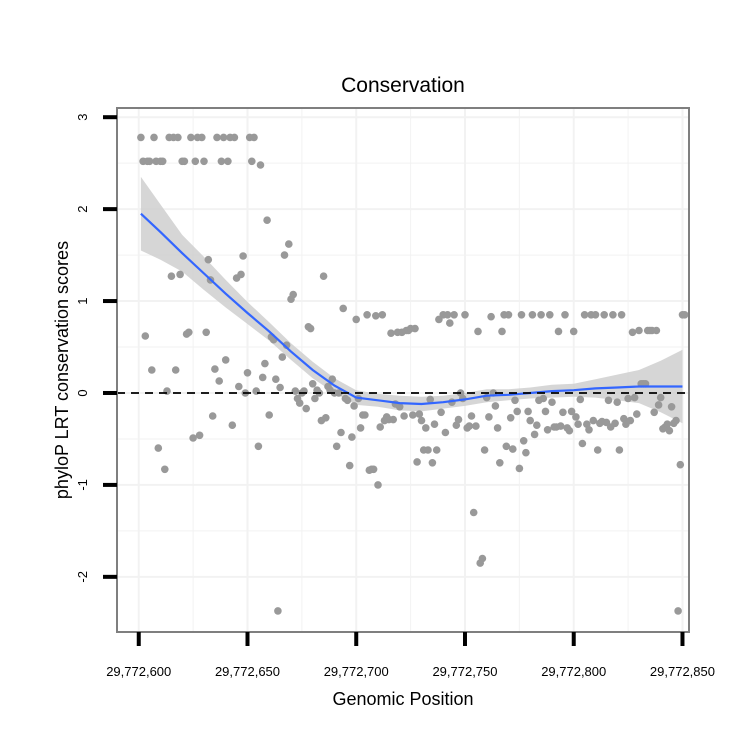 The image size is (750, 750). I want to click on y-axis-label: phyloP LRT conservation scores, so click(62, 370).